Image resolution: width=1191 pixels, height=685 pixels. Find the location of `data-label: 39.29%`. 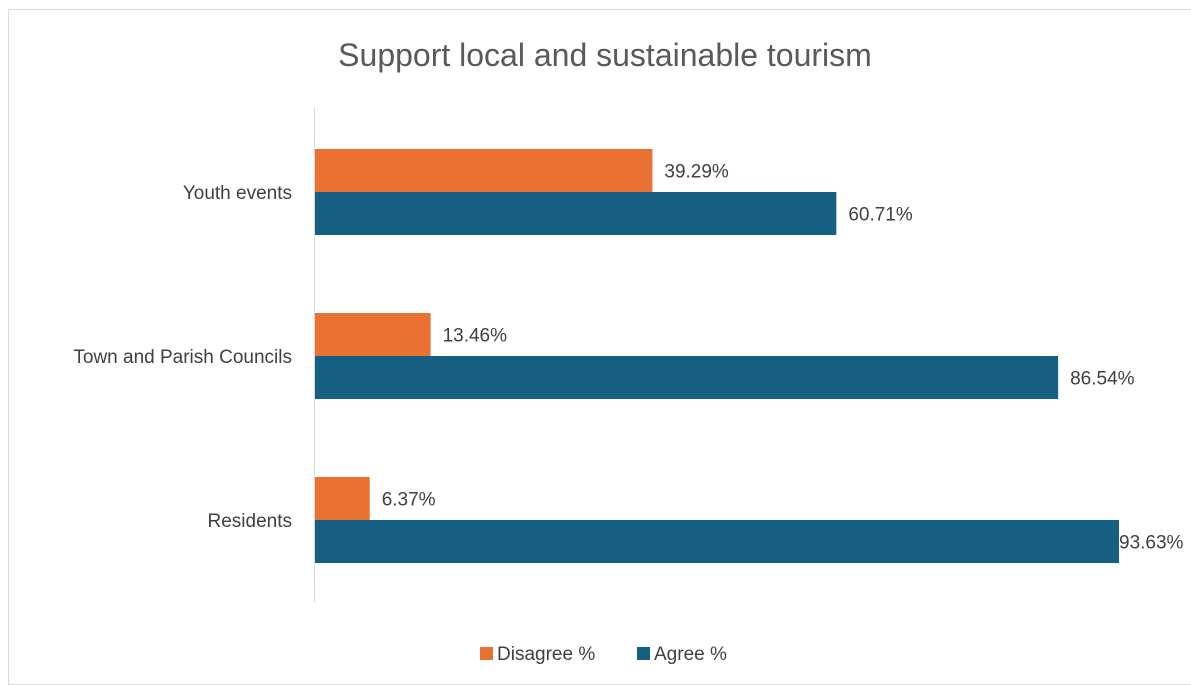

data-label: 39.29% is located at coordinates (696, 172).